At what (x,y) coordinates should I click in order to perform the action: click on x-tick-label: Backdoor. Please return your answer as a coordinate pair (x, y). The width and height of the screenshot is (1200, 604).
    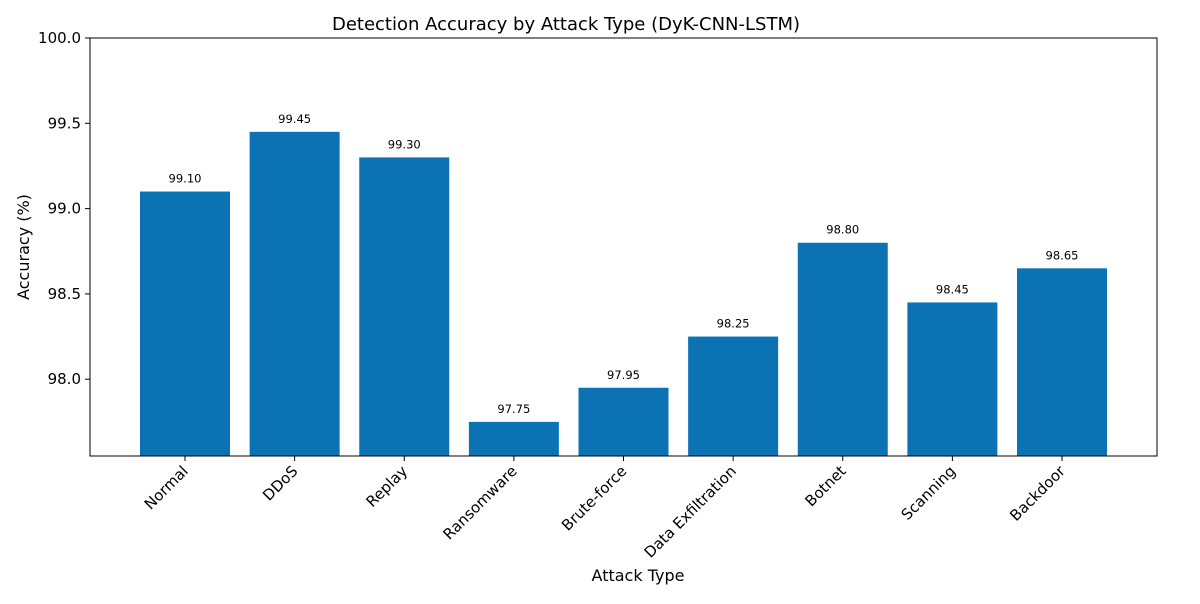
    Looking at the image, I should click on (1037, 493).